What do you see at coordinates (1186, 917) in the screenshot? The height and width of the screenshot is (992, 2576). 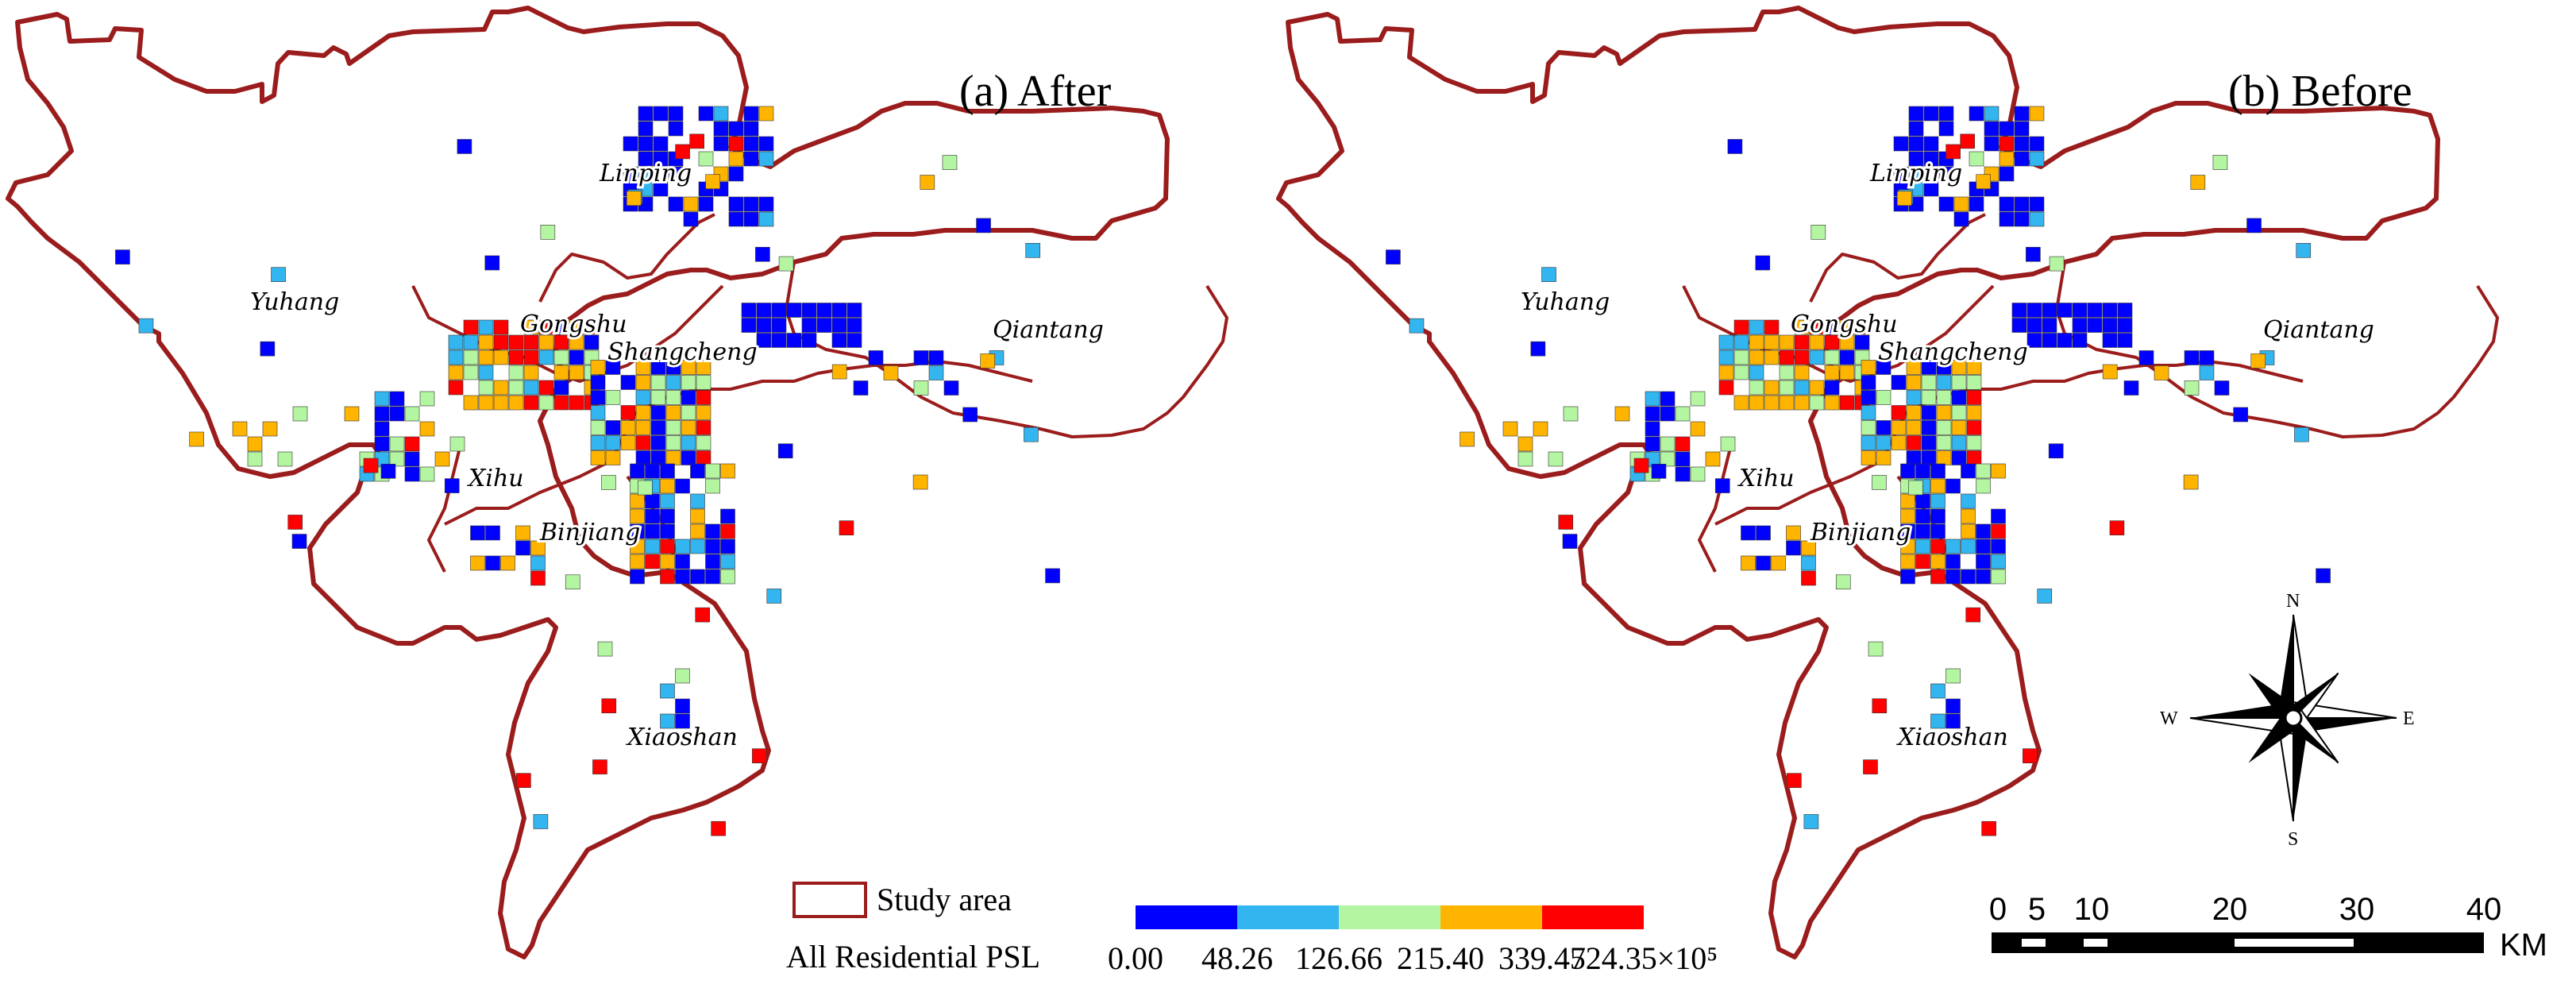 I see `psl-class-swatch` at bounding box center [1186, 917].